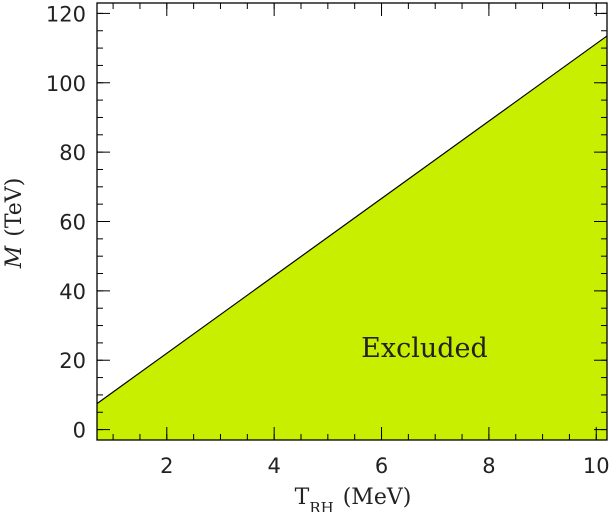 Image resolution: width=610 pixels, height=512 pixels. I want to click on y-axis-label: M(TeV), so click(14, 224).